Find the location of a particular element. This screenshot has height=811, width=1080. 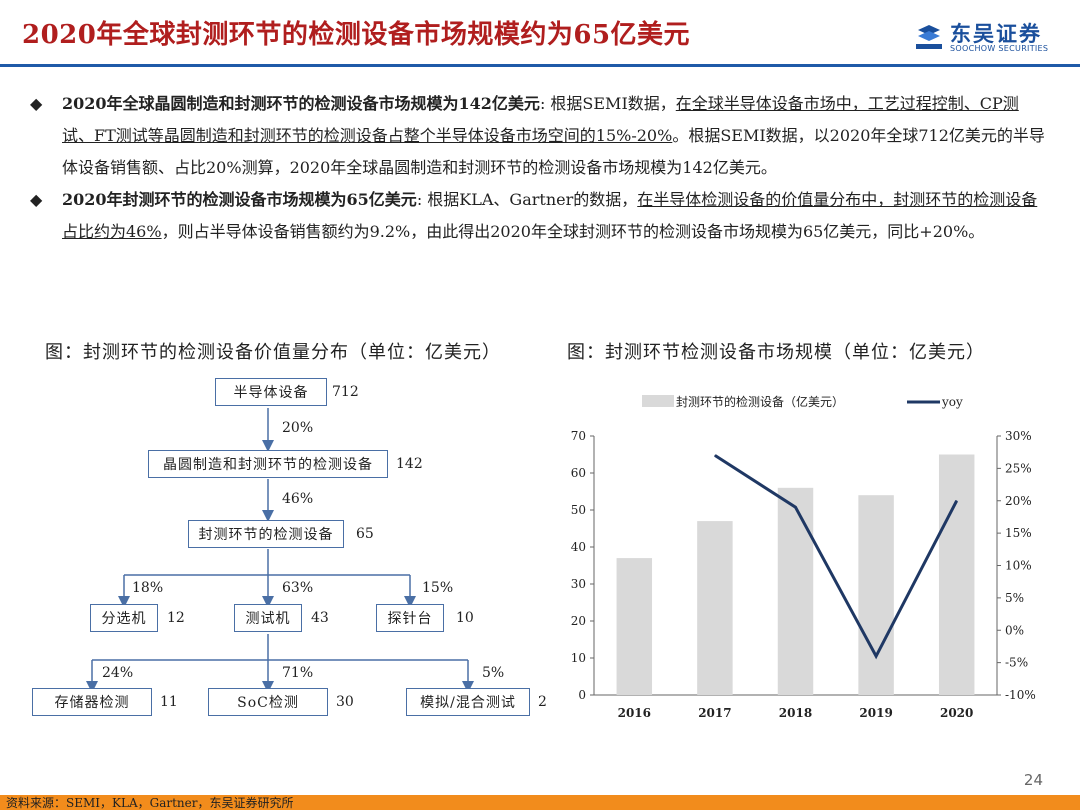

node-packaging-test-equipment: 封测环节的检测设备 is located at coordinates (266, 534).